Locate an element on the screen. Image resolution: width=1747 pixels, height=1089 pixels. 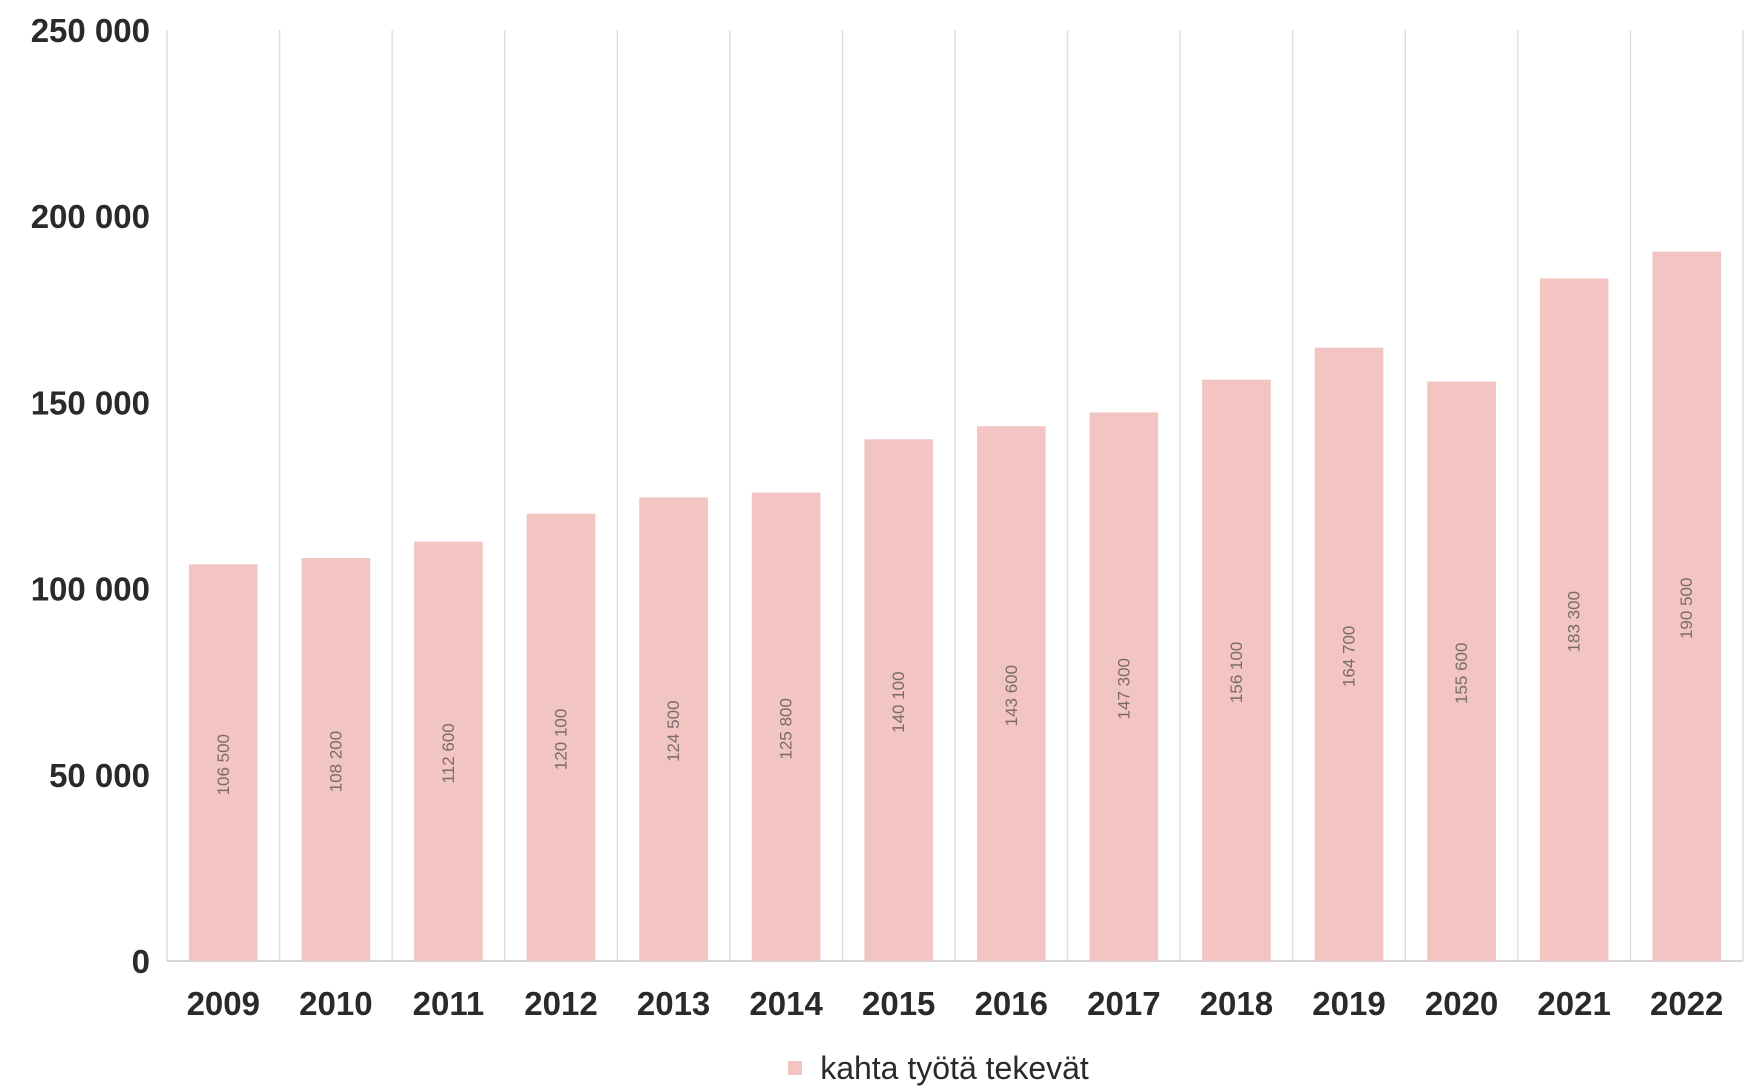
data-label: 183 300 is located at coordinates (1574, 621).